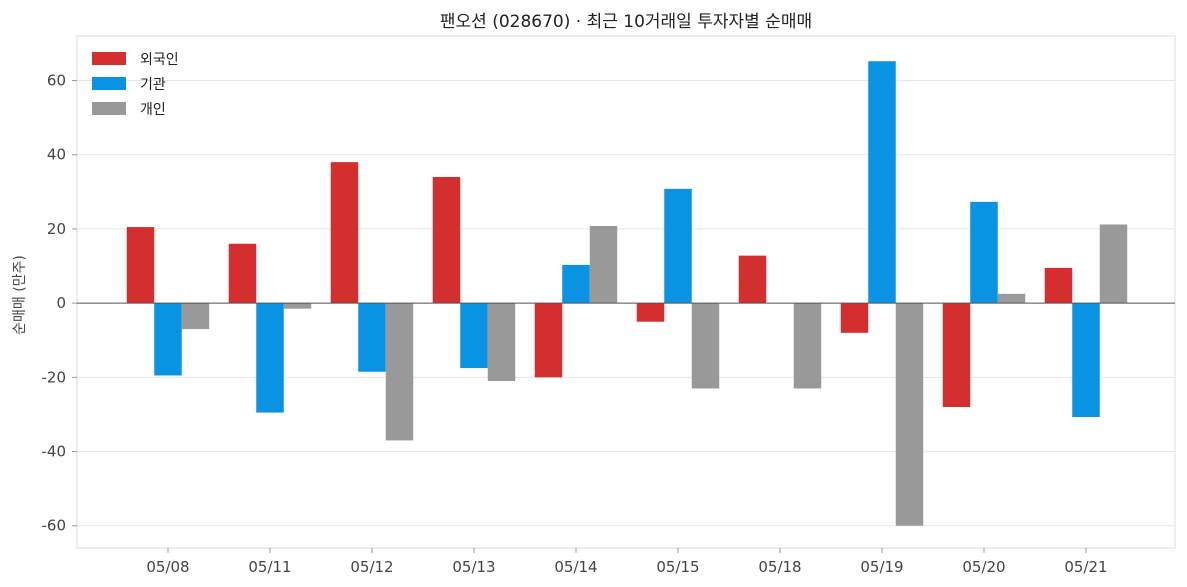 The image size is (1187, 587). What do you see at coordinates (371, 567) in the screenshot?
I see `x-tick-label: 05/12` at bounding box center [371, 567].